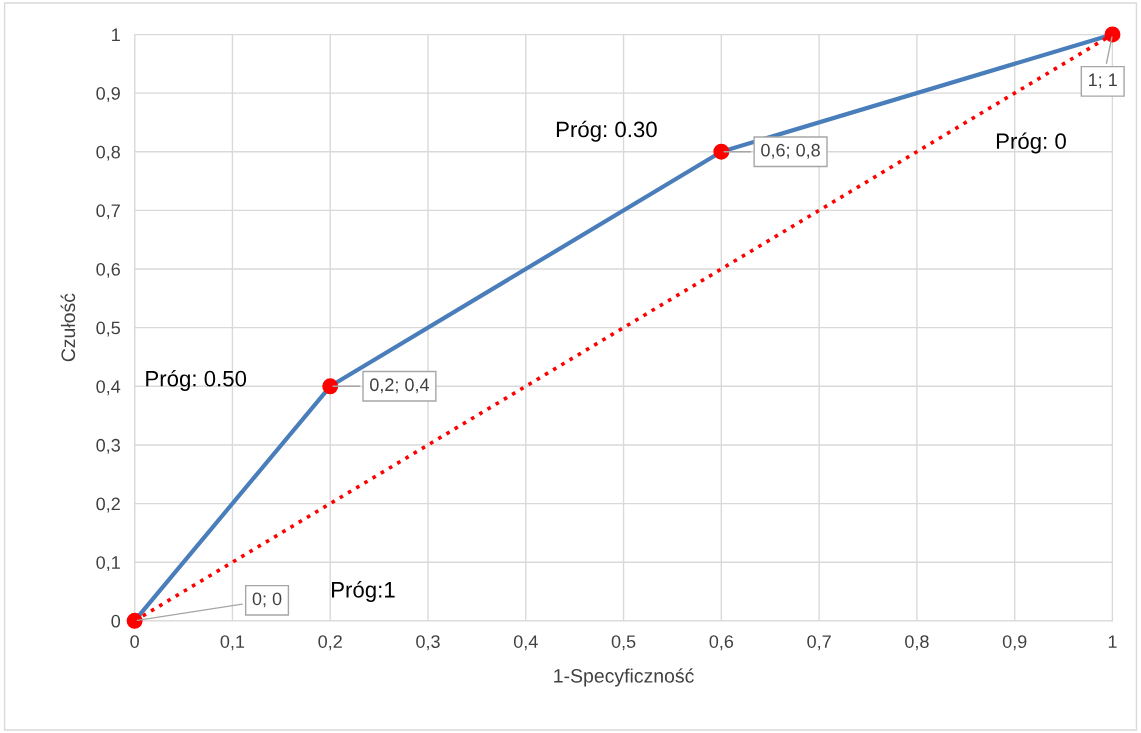  I want to click on x-tick-label: 0,5, so click(623, 643).